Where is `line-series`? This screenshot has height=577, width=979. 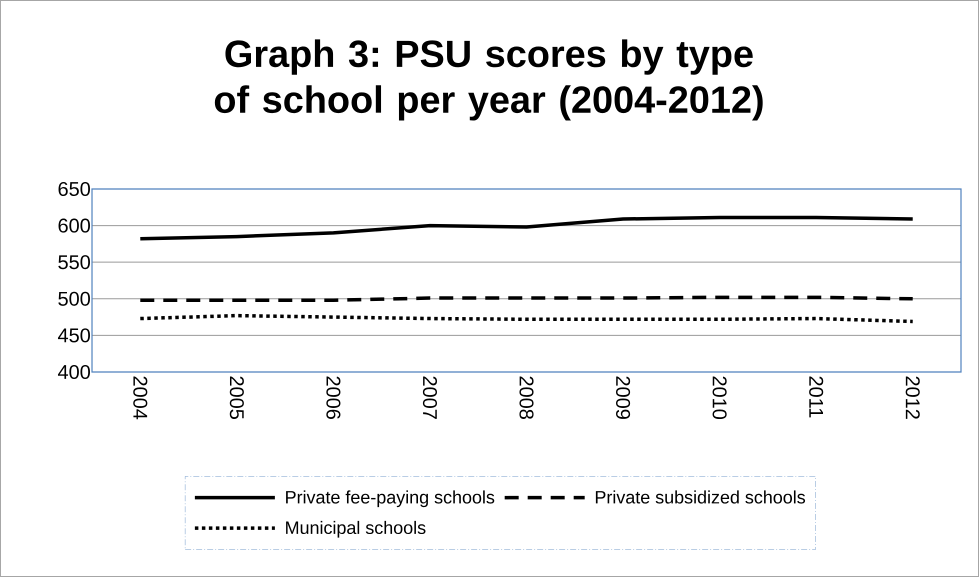
line-series is located at coordinates (526, 228).